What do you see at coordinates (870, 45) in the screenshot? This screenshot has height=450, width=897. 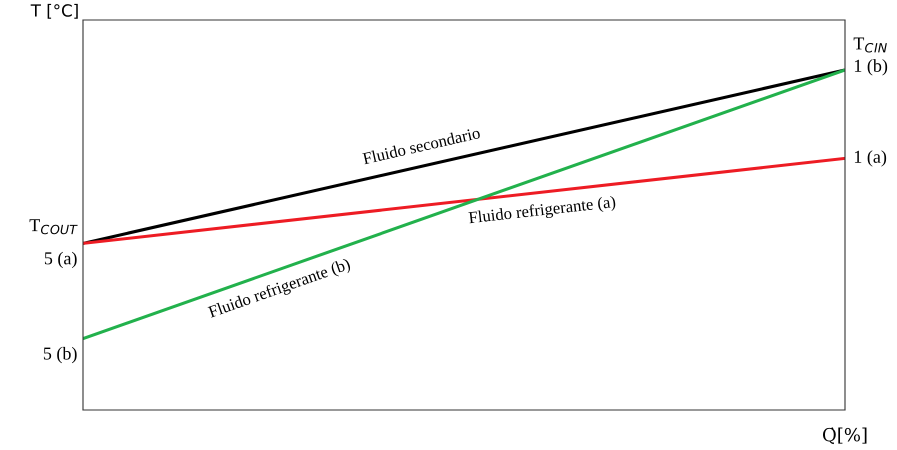 I see `text: T$_{CIN}$` at bounding box center [870, 45].